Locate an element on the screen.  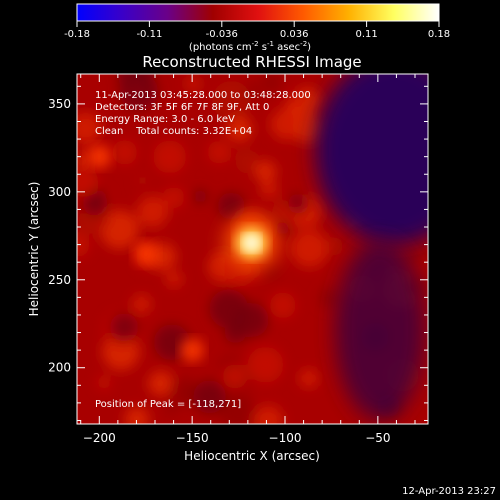
heatmap-sources is located at coordinates (146, 253).